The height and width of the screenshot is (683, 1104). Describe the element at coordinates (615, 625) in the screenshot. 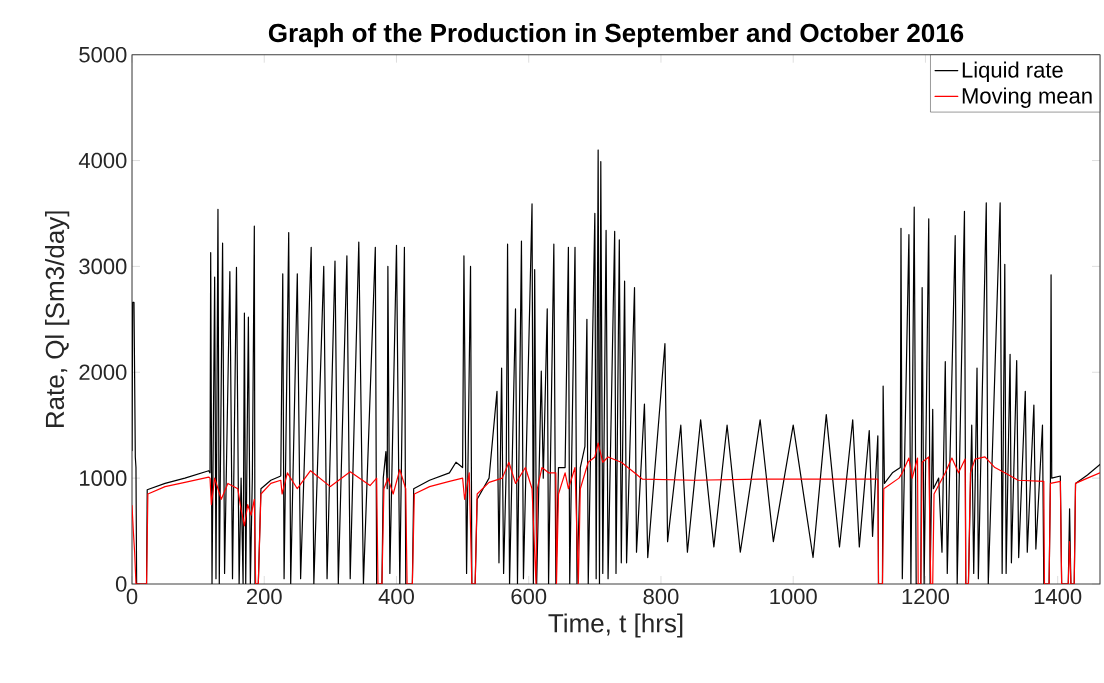

I see `x-axis-title: Time, t [hrs]` at that location.